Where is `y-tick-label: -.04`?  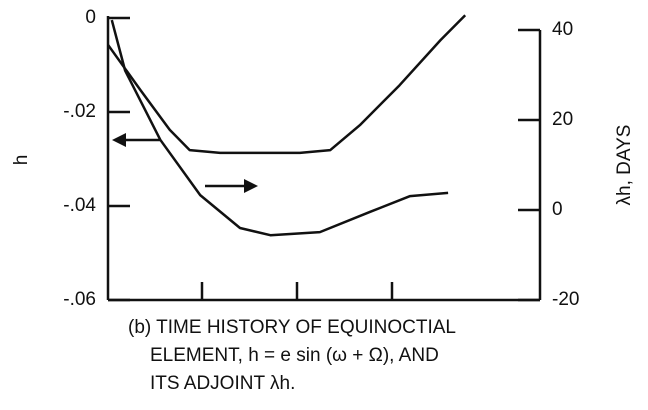 y-tick-label: -.04 is located at coordinates (79, 205).